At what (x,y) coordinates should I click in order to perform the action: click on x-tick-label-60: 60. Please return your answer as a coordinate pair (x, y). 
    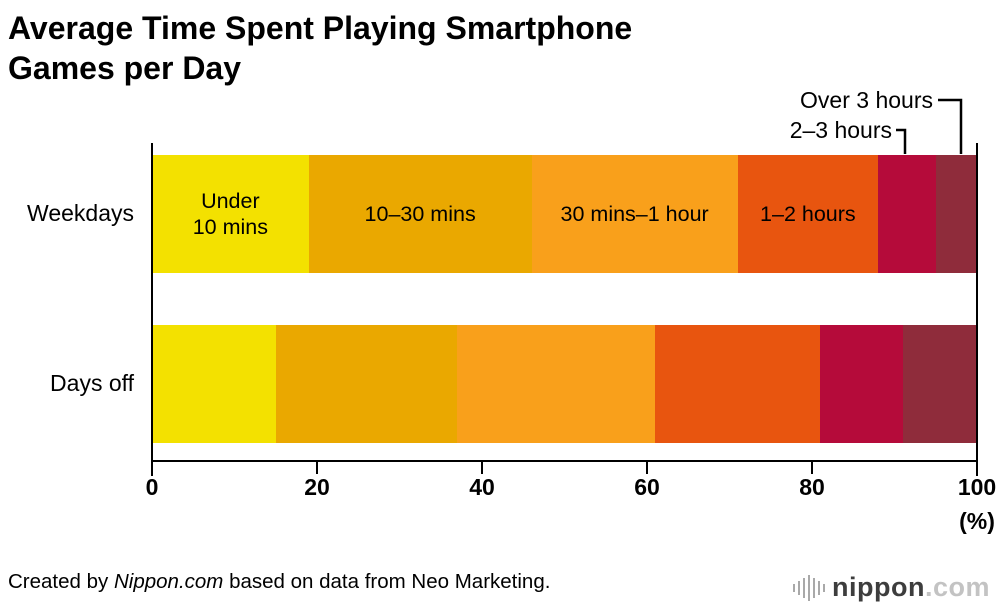
    Looking at the image, I should click on (647, 487).